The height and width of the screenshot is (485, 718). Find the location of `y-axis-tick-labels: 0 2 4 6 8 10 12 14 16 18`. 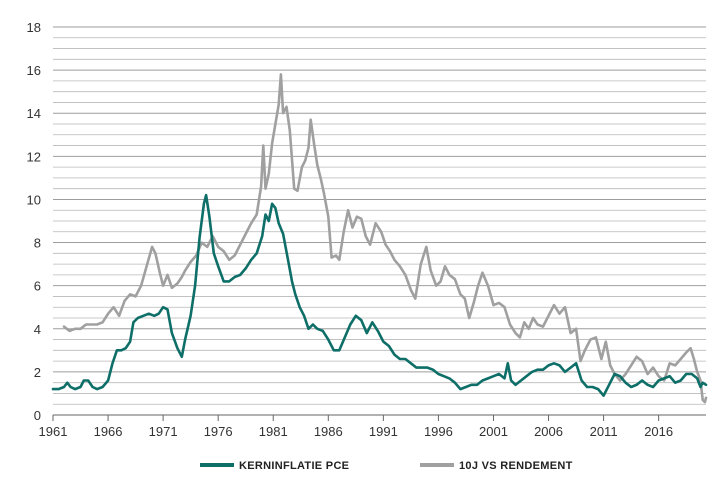

y-axis-tick-labels: 0 2 4 6 8 10 12 14 16 18 is located at coordinates (34, 221).